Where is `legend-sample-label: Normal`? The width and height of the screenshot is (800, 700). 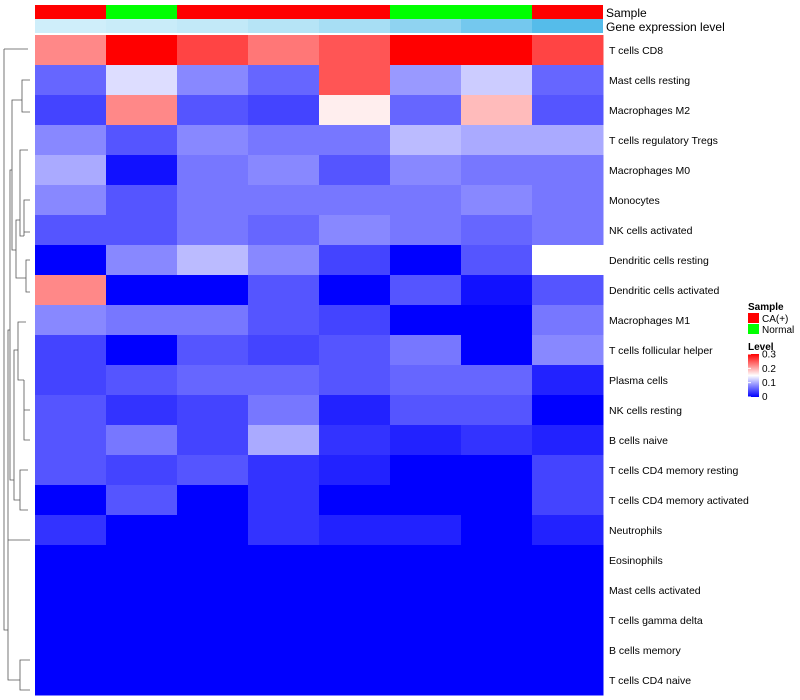
legend-sample-label: Normal is located at coordinates (778, 330).